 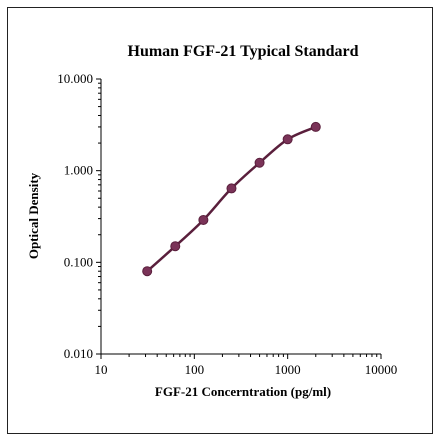 What do you see at coordinates (195, 369) in the screenshot?
I see `x-tick-label: 100` at bounding box center [195, 369].